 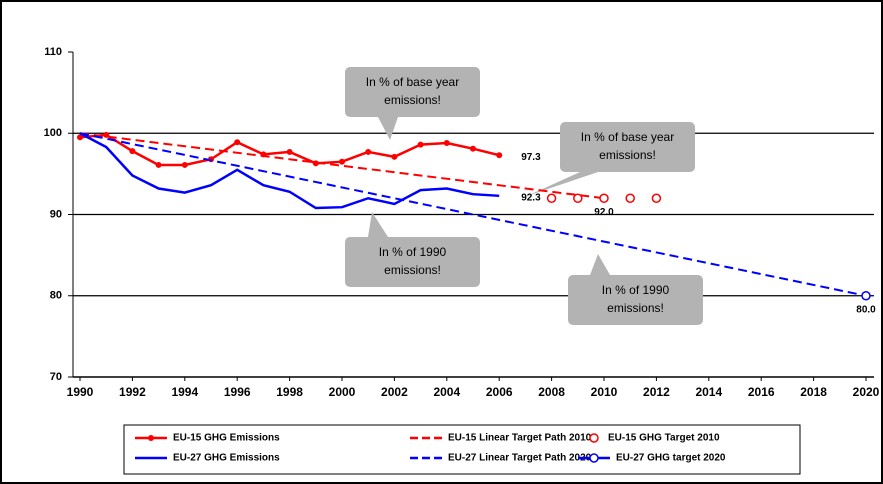 What do you see at coordinates (53, 52) in the screenshot?
I see `y-tick-label: 110` at bounding box center [53, 52].